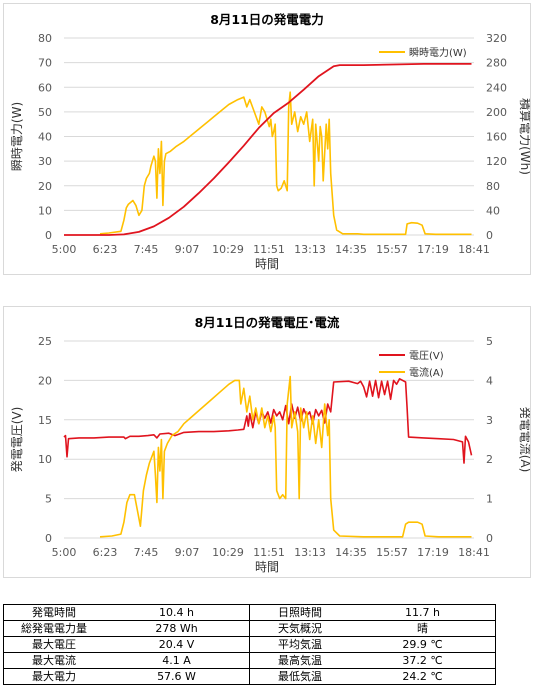  What do you see at coordinates (45, 137) in the screenshot?
I see `y-left-tick-label: 40` at bounding box center [45, 137].